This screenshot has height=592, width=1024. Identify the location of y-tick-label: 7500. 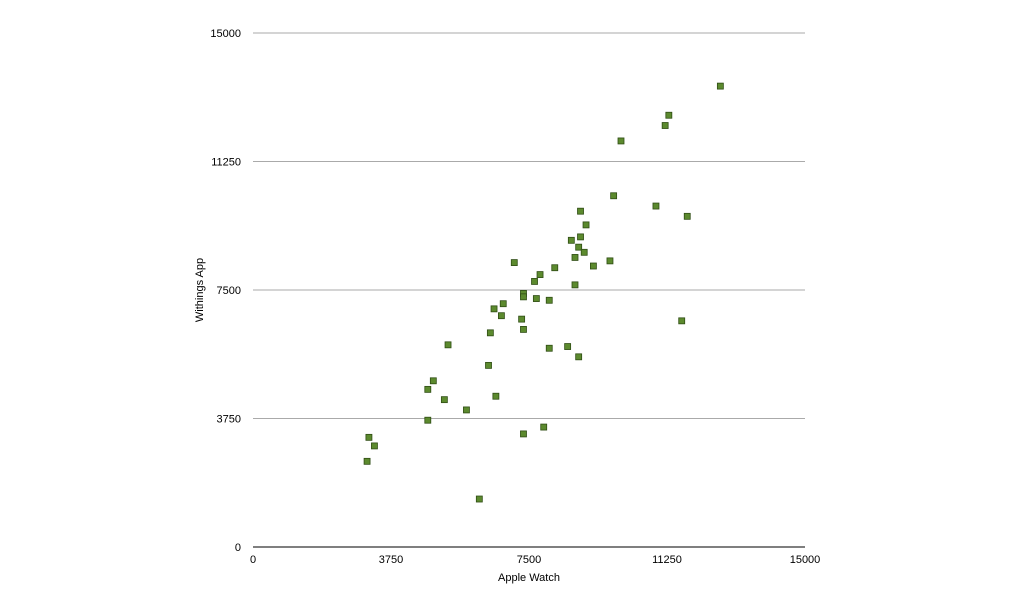
(229, 291).